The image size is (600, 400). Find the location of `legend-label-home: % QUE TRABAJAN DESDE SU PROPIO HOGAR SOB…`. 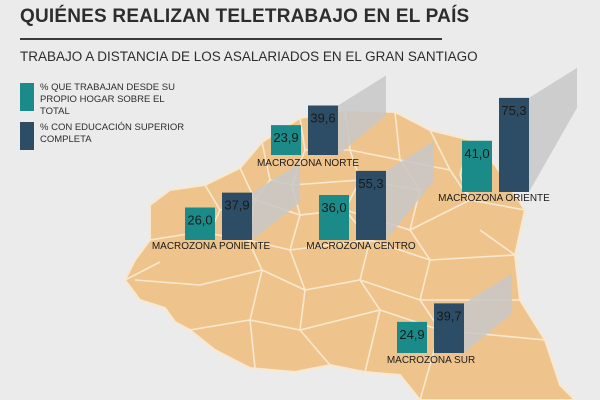

legend-label-home: % QUE TRABAJAN DESDE SU PROPIO HOGAR SOB… is located at coordinates (107, 99).